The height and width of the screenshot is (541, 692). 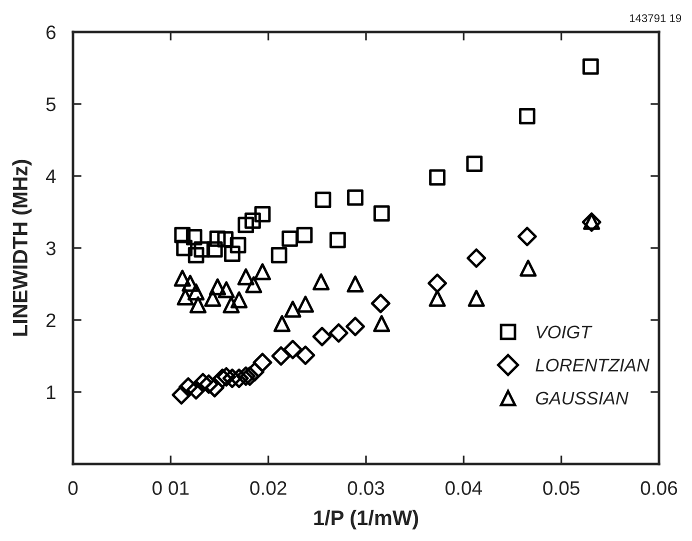 I want to click on x-tick-label: 0.05, so click(x=561, y=488).